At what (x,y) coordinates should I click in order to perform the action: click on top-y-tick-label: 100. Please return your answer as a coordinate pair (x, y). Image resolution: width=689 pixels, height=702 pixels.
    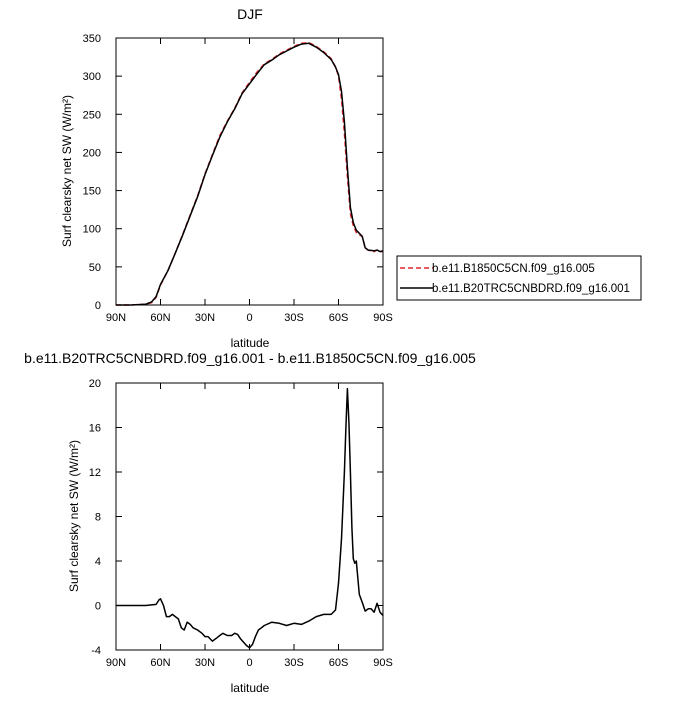
    Looking at the image, I should click on (92, 230).